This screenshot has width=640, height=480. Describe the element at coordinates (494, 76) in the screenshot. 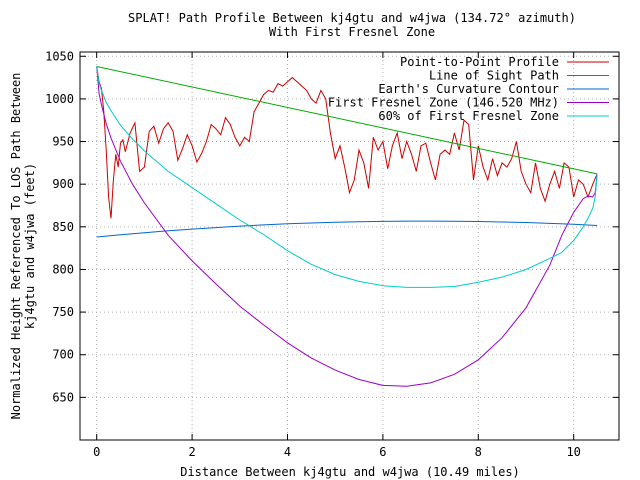

I see `legend-label-line-of-sight-path: Line of Sight Path` at that location.